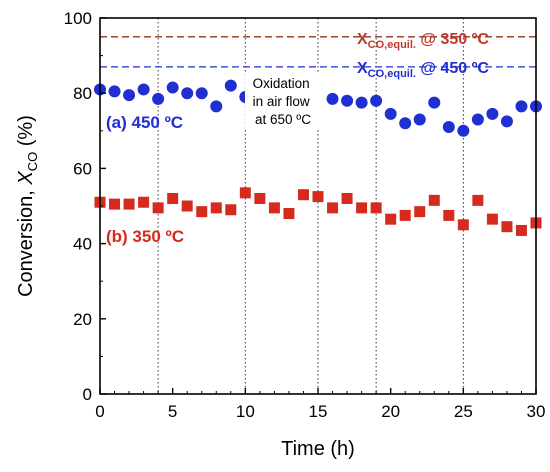  I want to click on x-tick-label: 0, so click(99, 411).